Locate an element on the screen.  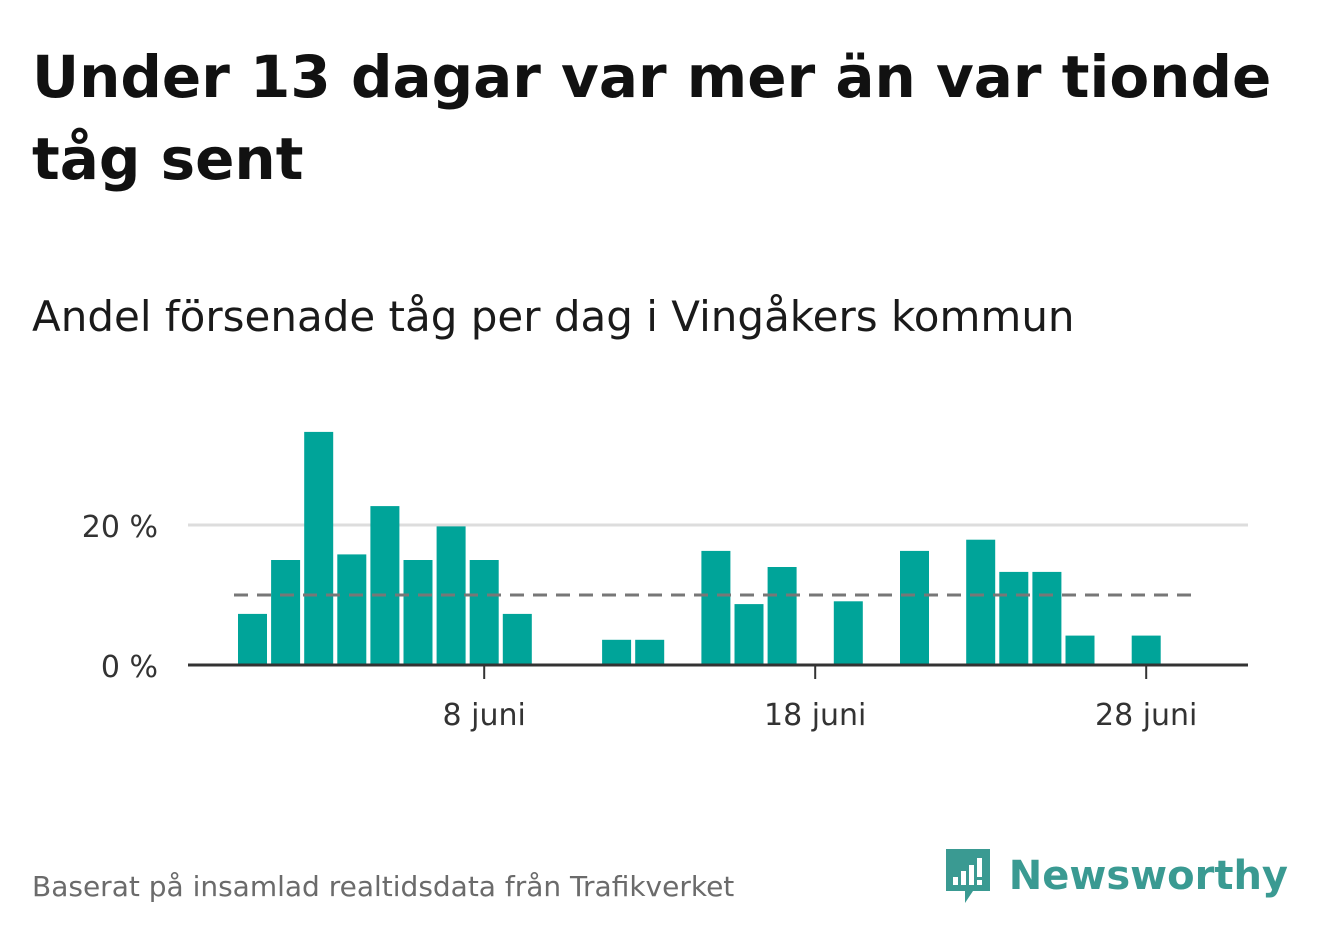
x-axis-ticks: 8 juni 18 juni 28 juni is located at coordinates (820, 699).